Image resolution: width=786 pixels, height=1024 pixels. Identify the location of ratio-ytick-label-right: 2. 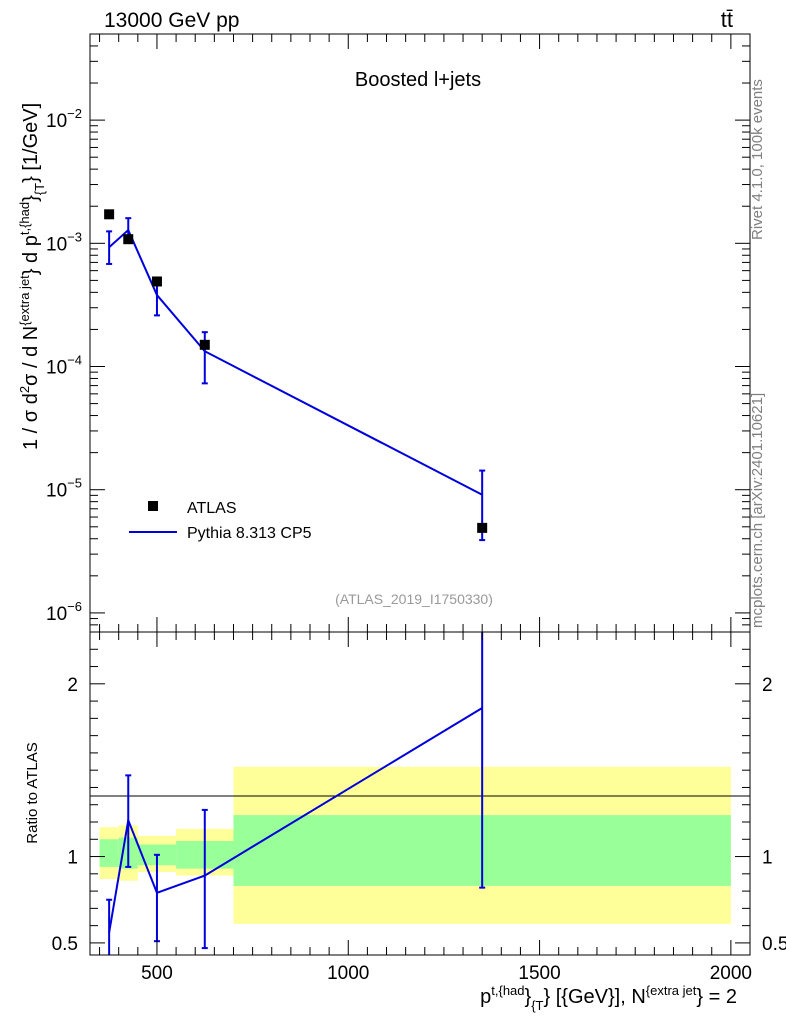
(767, 685).